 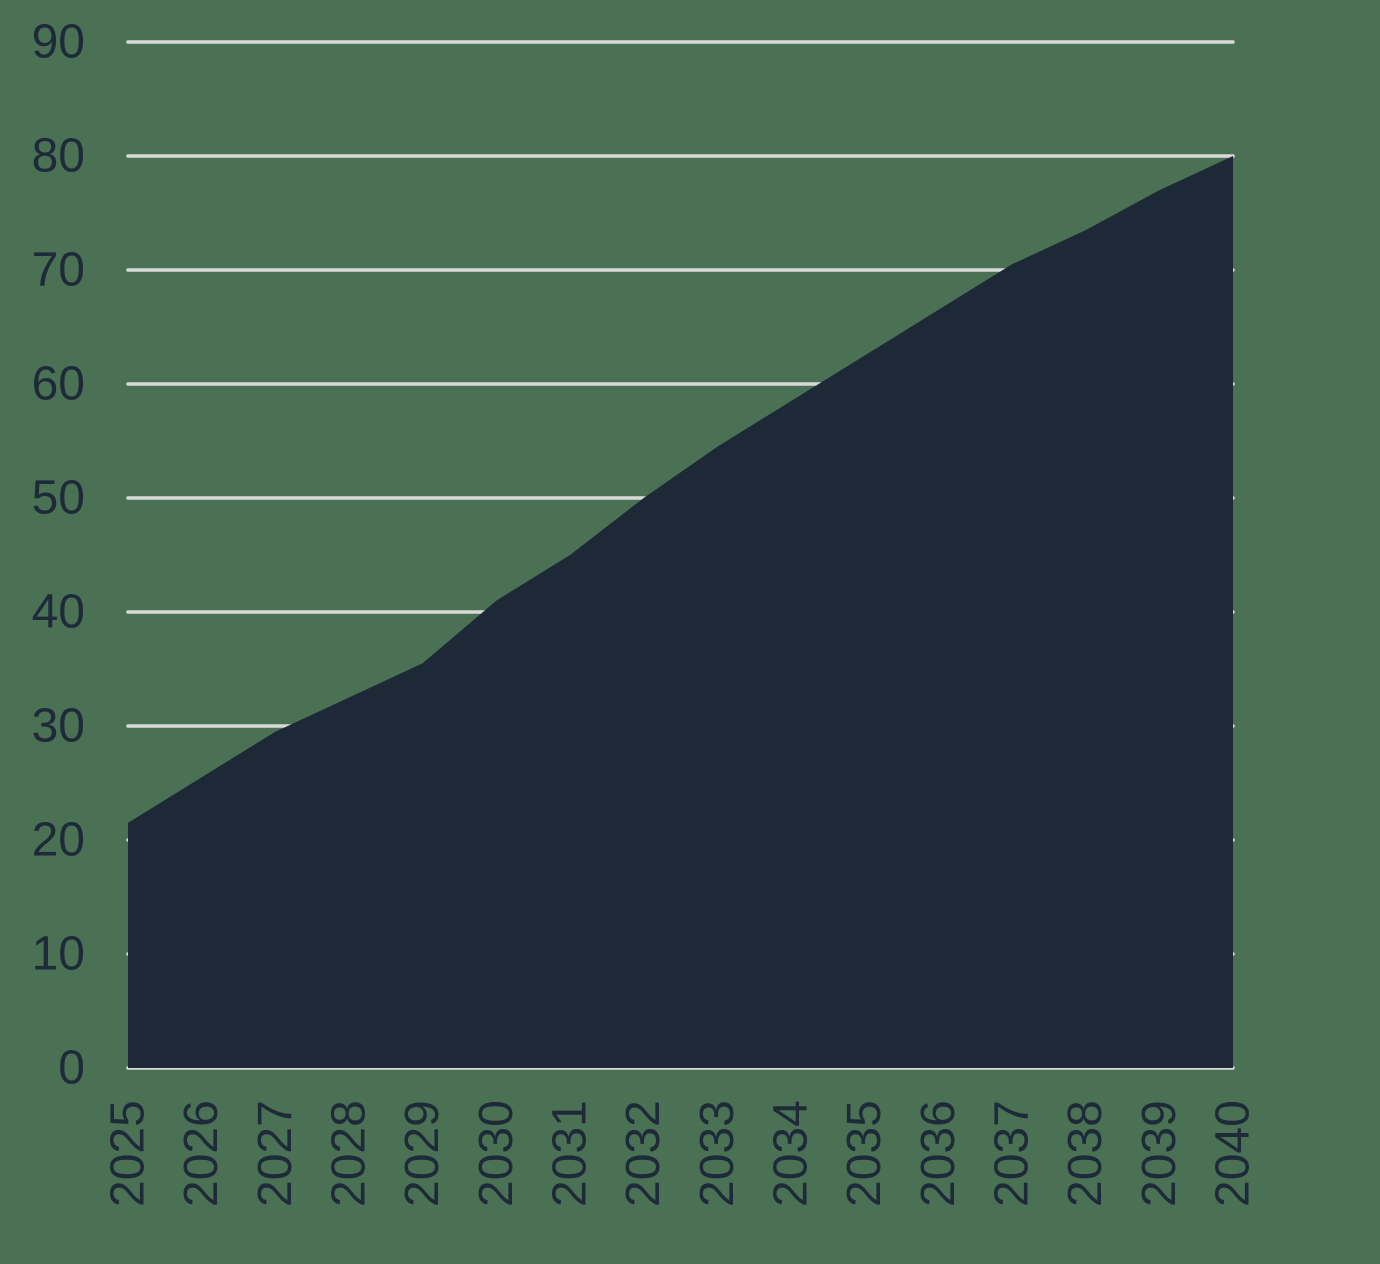 I want to click on x-axis-tick-label: 2025, so click(x=128, y=1153).